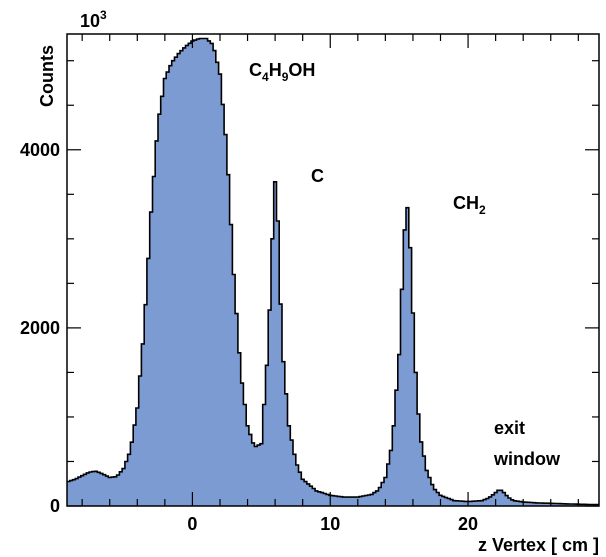 This screenshot has height=557, width=606. Describe the element at coordinates (317, 176) in the screenshot. I see `annotation-c: C` at that location.